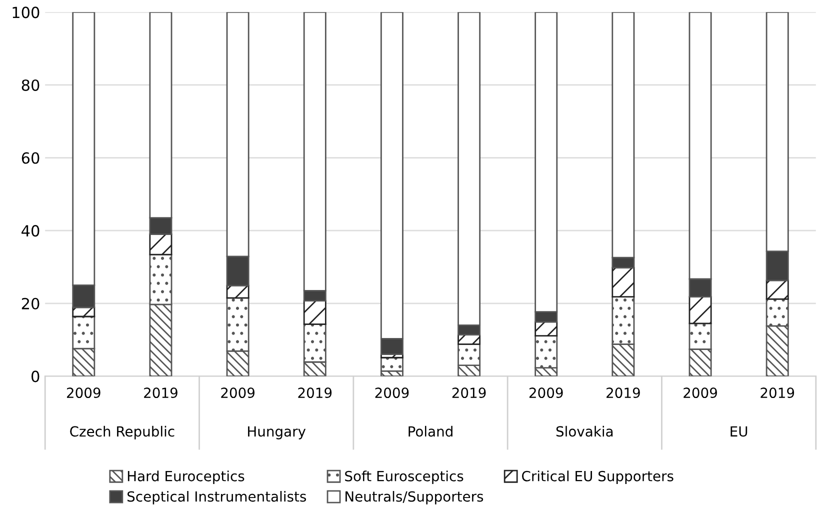 This screenshot has width=820, height=507. I want to click on legend-label: Hard Euroceptics, so click(186, 477).